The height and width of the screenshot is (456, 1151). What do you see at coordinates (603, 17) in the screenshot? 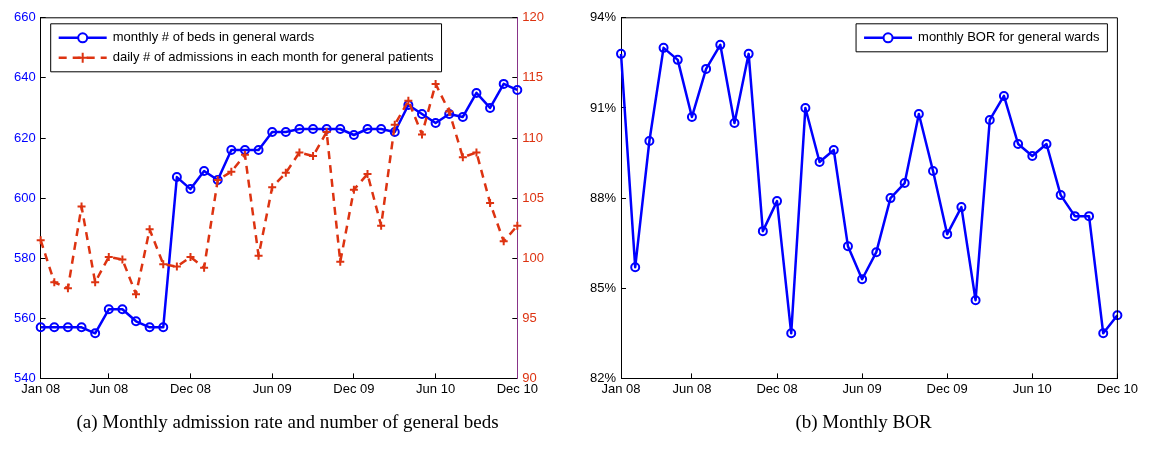
I see `y-tick-label: 94%` at bounding box center [603, 17].